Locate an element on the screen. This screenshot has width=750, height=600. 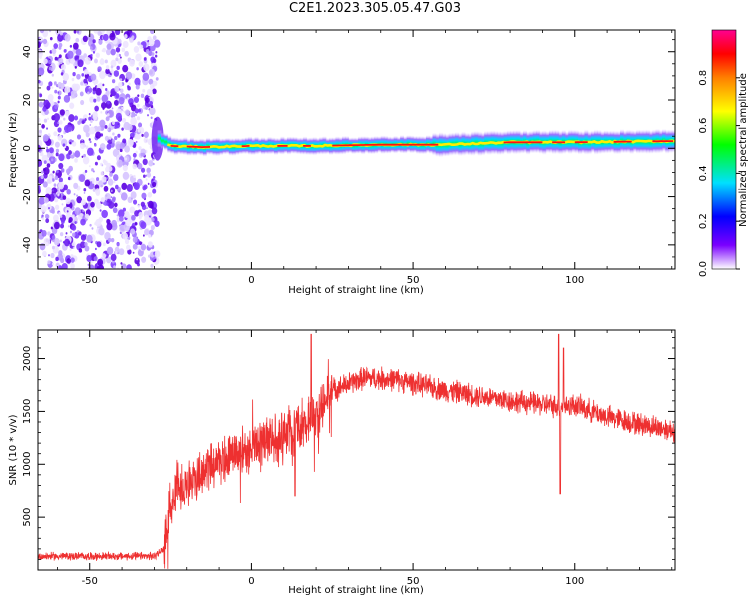
y-tick-label: 500 is located at coordinates (27, 517).